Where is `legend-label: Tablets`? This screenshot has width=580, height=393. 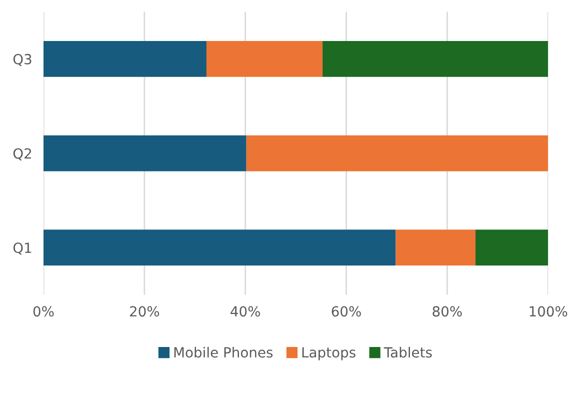 legend-label: Tablets is located at coordinates (408, 352).